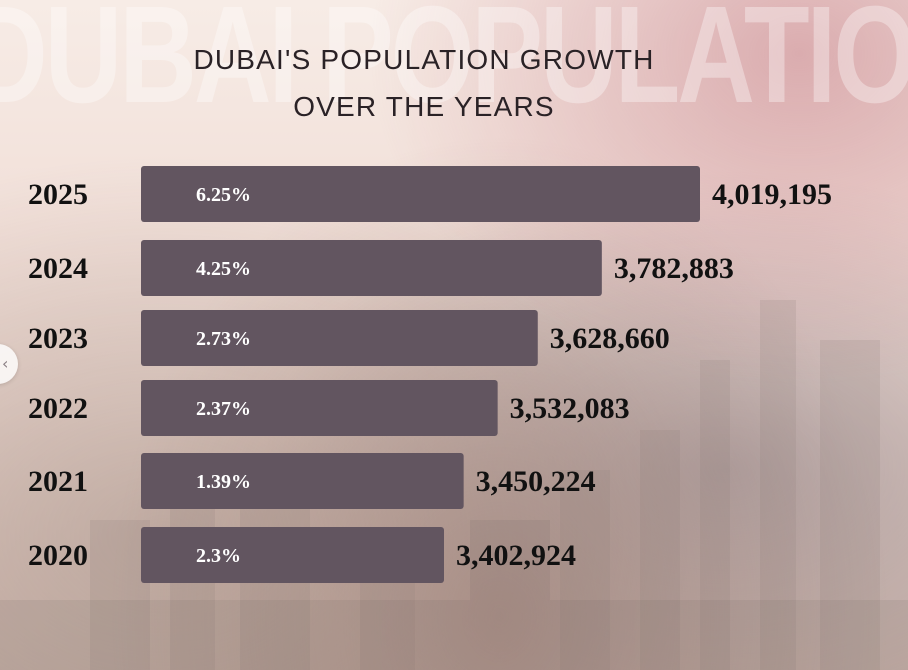 Image resolution: width=908 pixels, height=670 pixels. Describe the element at coordinates (223, 482) in the screenshot. I see `growth-rate-label: 1.39%` at that location.